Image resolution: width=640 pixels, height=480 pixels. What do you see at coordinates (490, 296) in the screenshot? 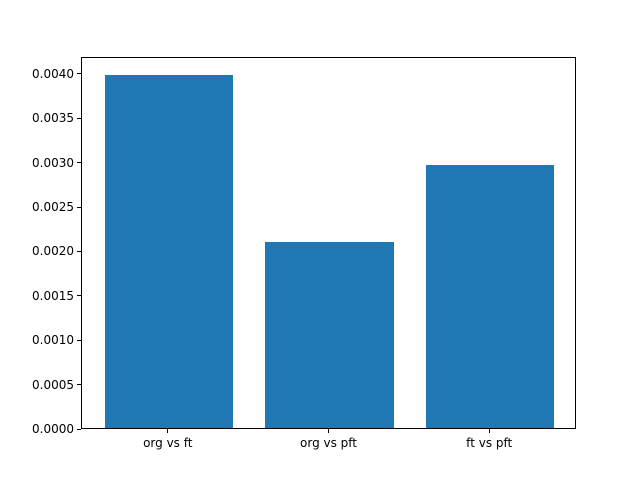
I see `bar-ft-vs-pft` at bounding box center [490, 296].